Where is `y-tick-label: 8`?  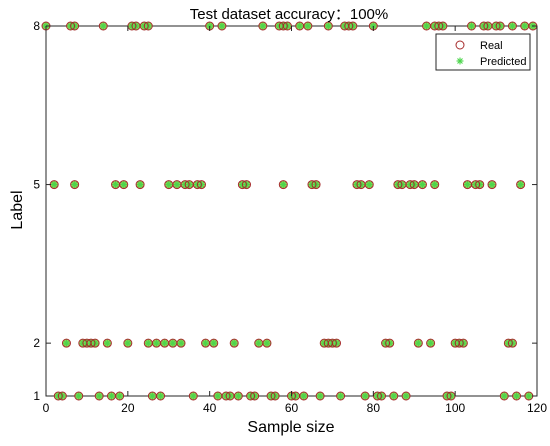 y-tick-label: 8 is located at coordinates (36, 26).